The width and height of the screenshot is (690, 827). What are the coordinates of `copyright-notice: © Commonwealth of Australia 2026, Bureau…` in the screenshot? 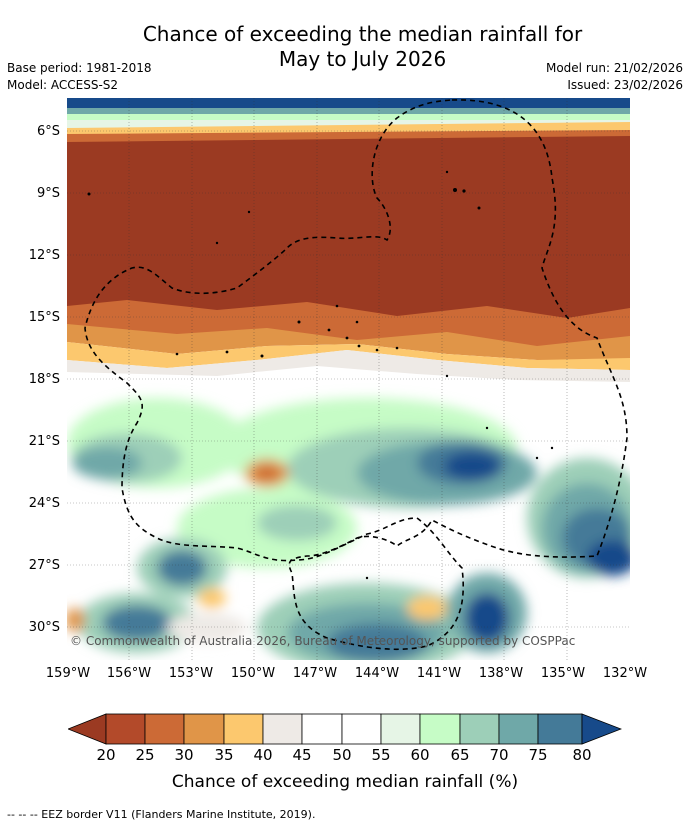 It's located at (323, 641).